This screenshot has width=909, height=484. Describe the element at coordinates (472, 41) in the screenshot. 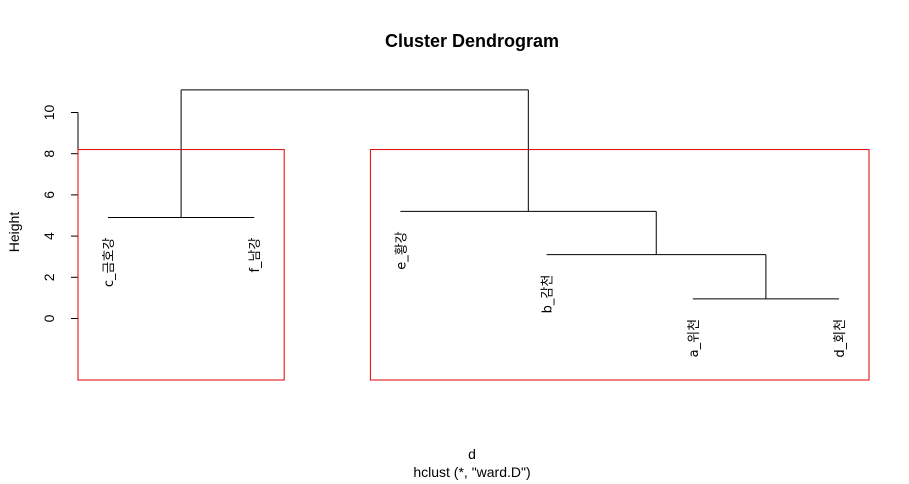

I see `chart-title: Cluster Dendrogram` at that location.